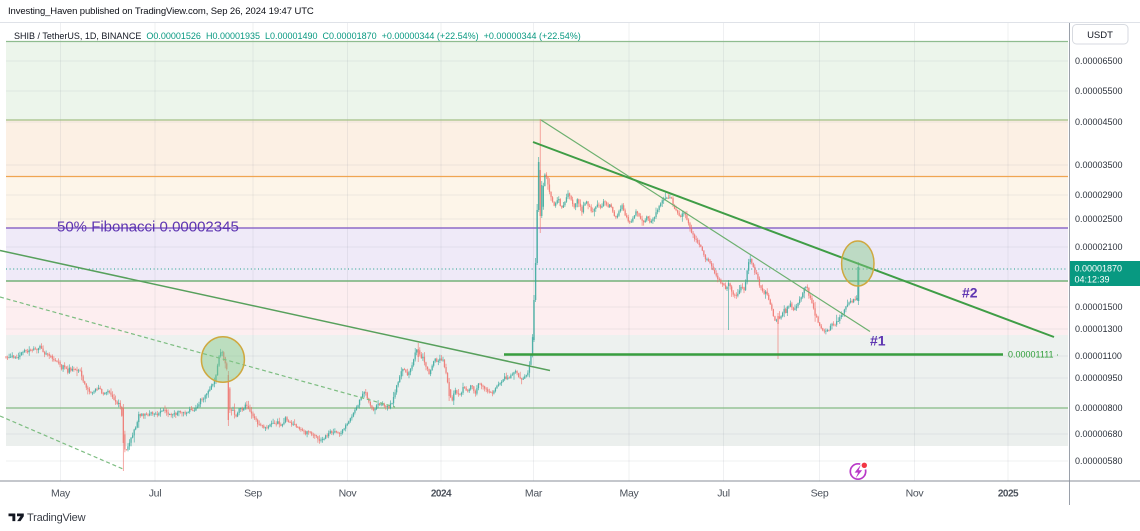 The height and width of the screenshot is (531, 1140). Describe the element at coordinates (1099, 461) in the screenshot. I see `svg-text: 0.00000580` at that location.